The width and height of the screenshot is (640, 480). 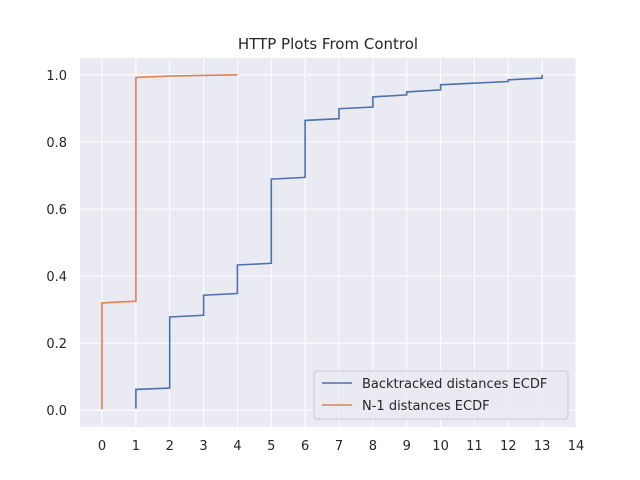 I want to click on x-axis-ticks: 0 1 2 3 4 5 6 7 8 9 10 11 12 13 14, so click(x=341, y=446).